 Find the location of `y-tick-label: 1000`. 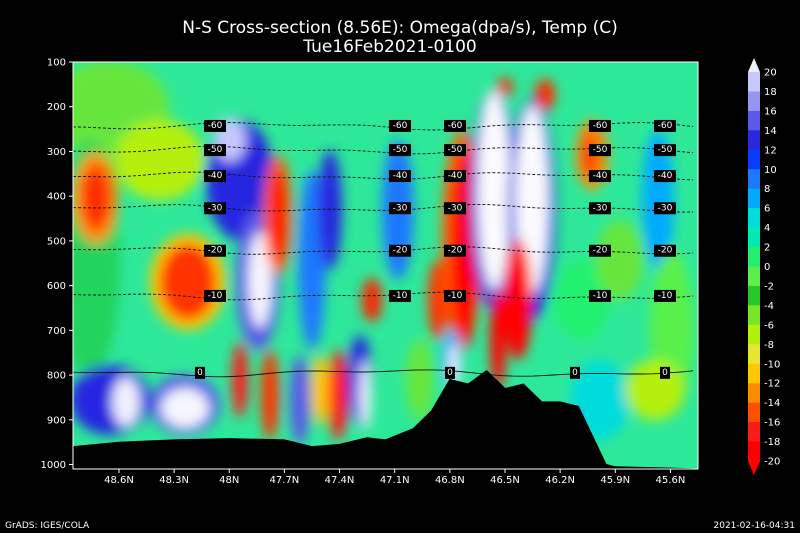

y-tick-label: 1000 is located at coordinates (53, 465).